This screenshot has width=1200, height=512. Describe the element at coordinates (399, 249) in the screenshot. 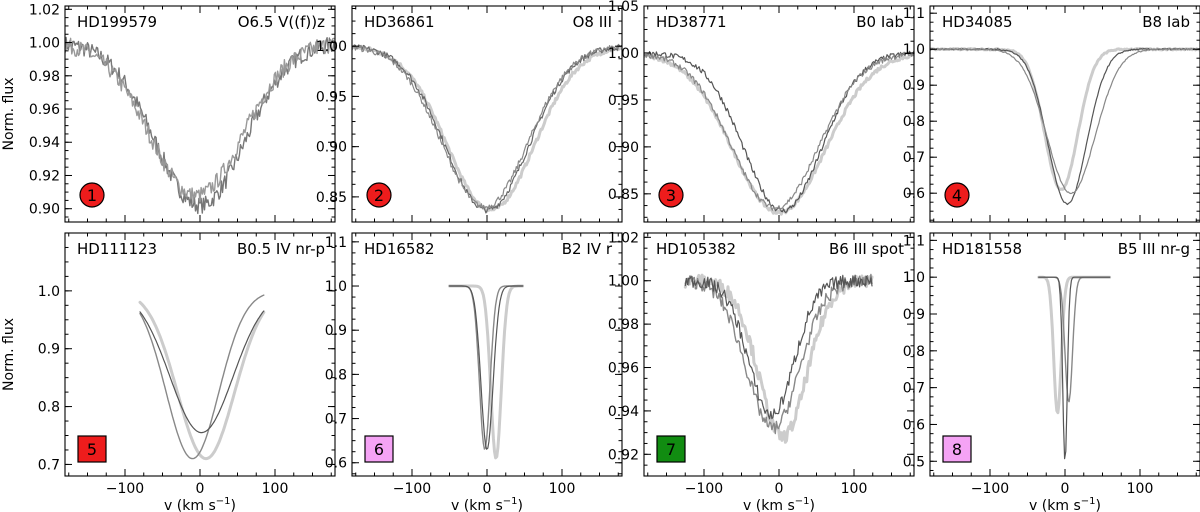

I see `star-name: HD16582` at that location.